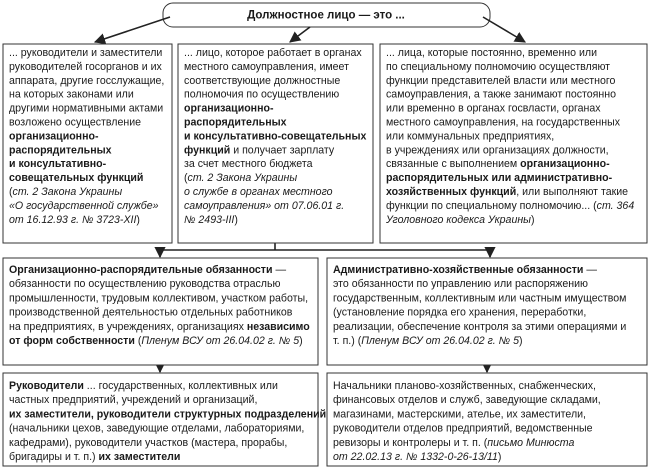 The image size is (650, 469). Describe the element at coordinates (326, 15) in the screenshot. I see `title-box` at that location.